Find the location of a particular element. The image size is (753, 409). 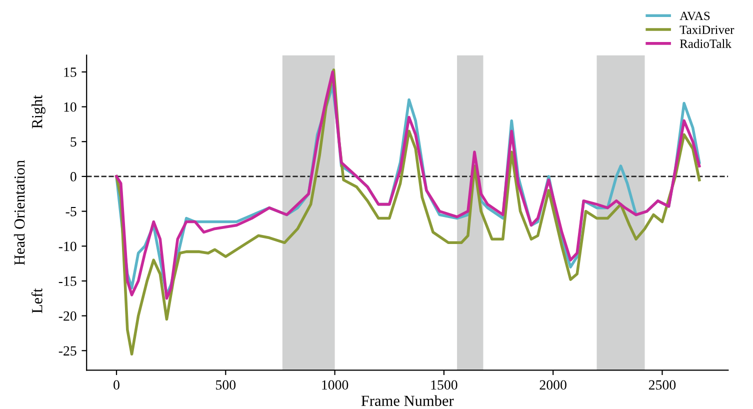

text: Right is located at coordinates (39, 111).